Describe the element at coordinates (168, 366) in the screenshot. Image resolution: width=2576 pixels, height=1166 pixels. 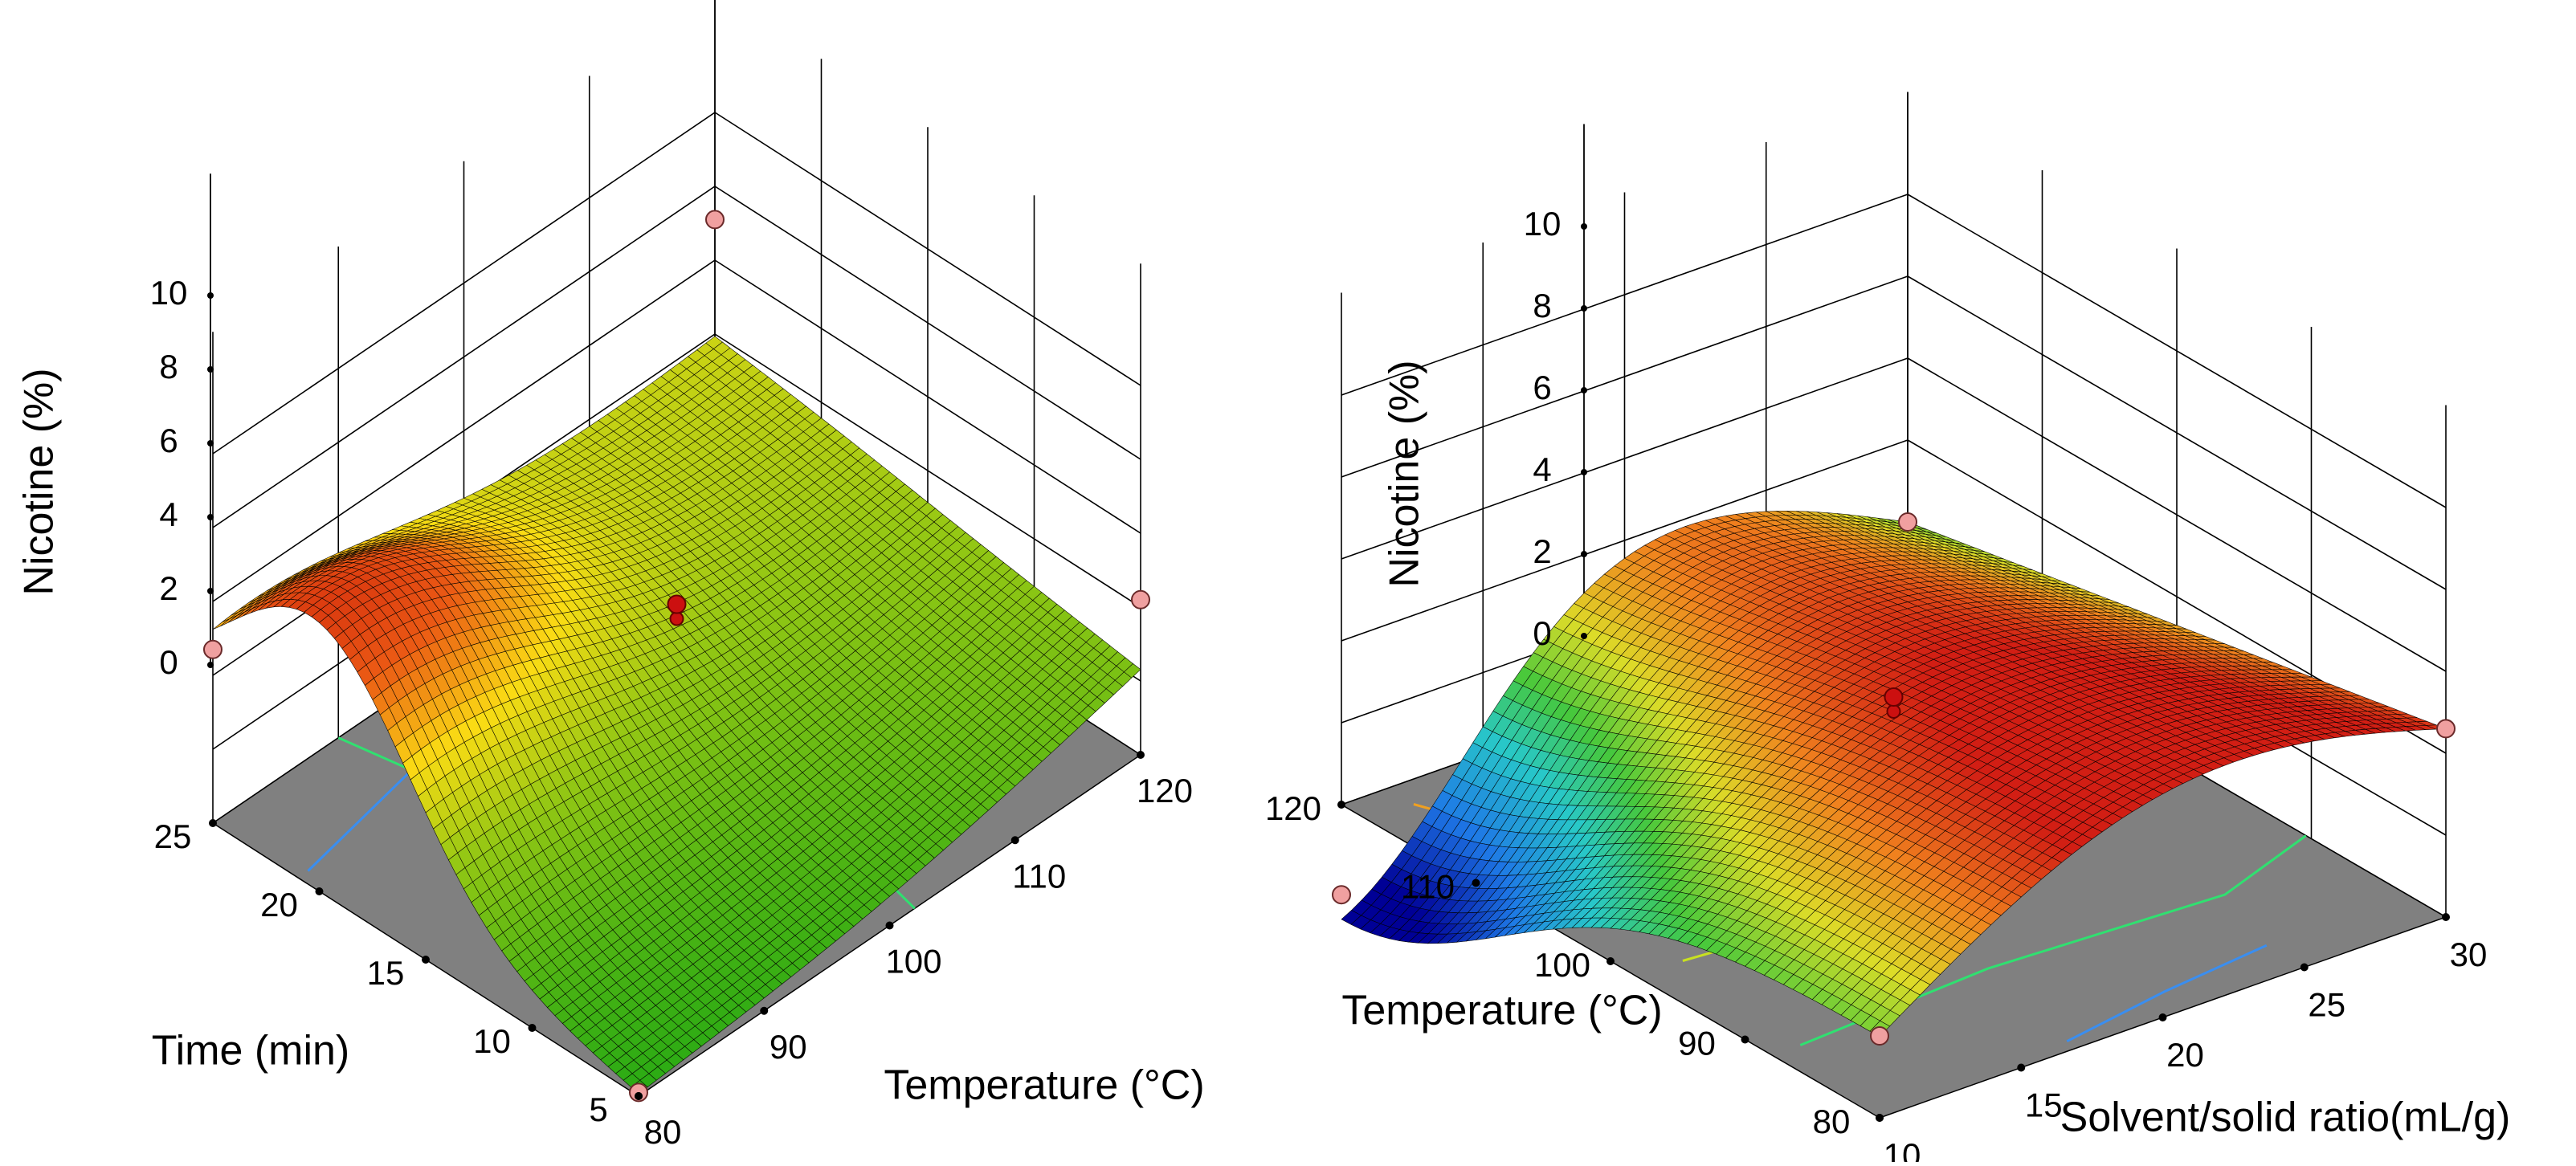
I see `z-tick-label: 8` at that location.